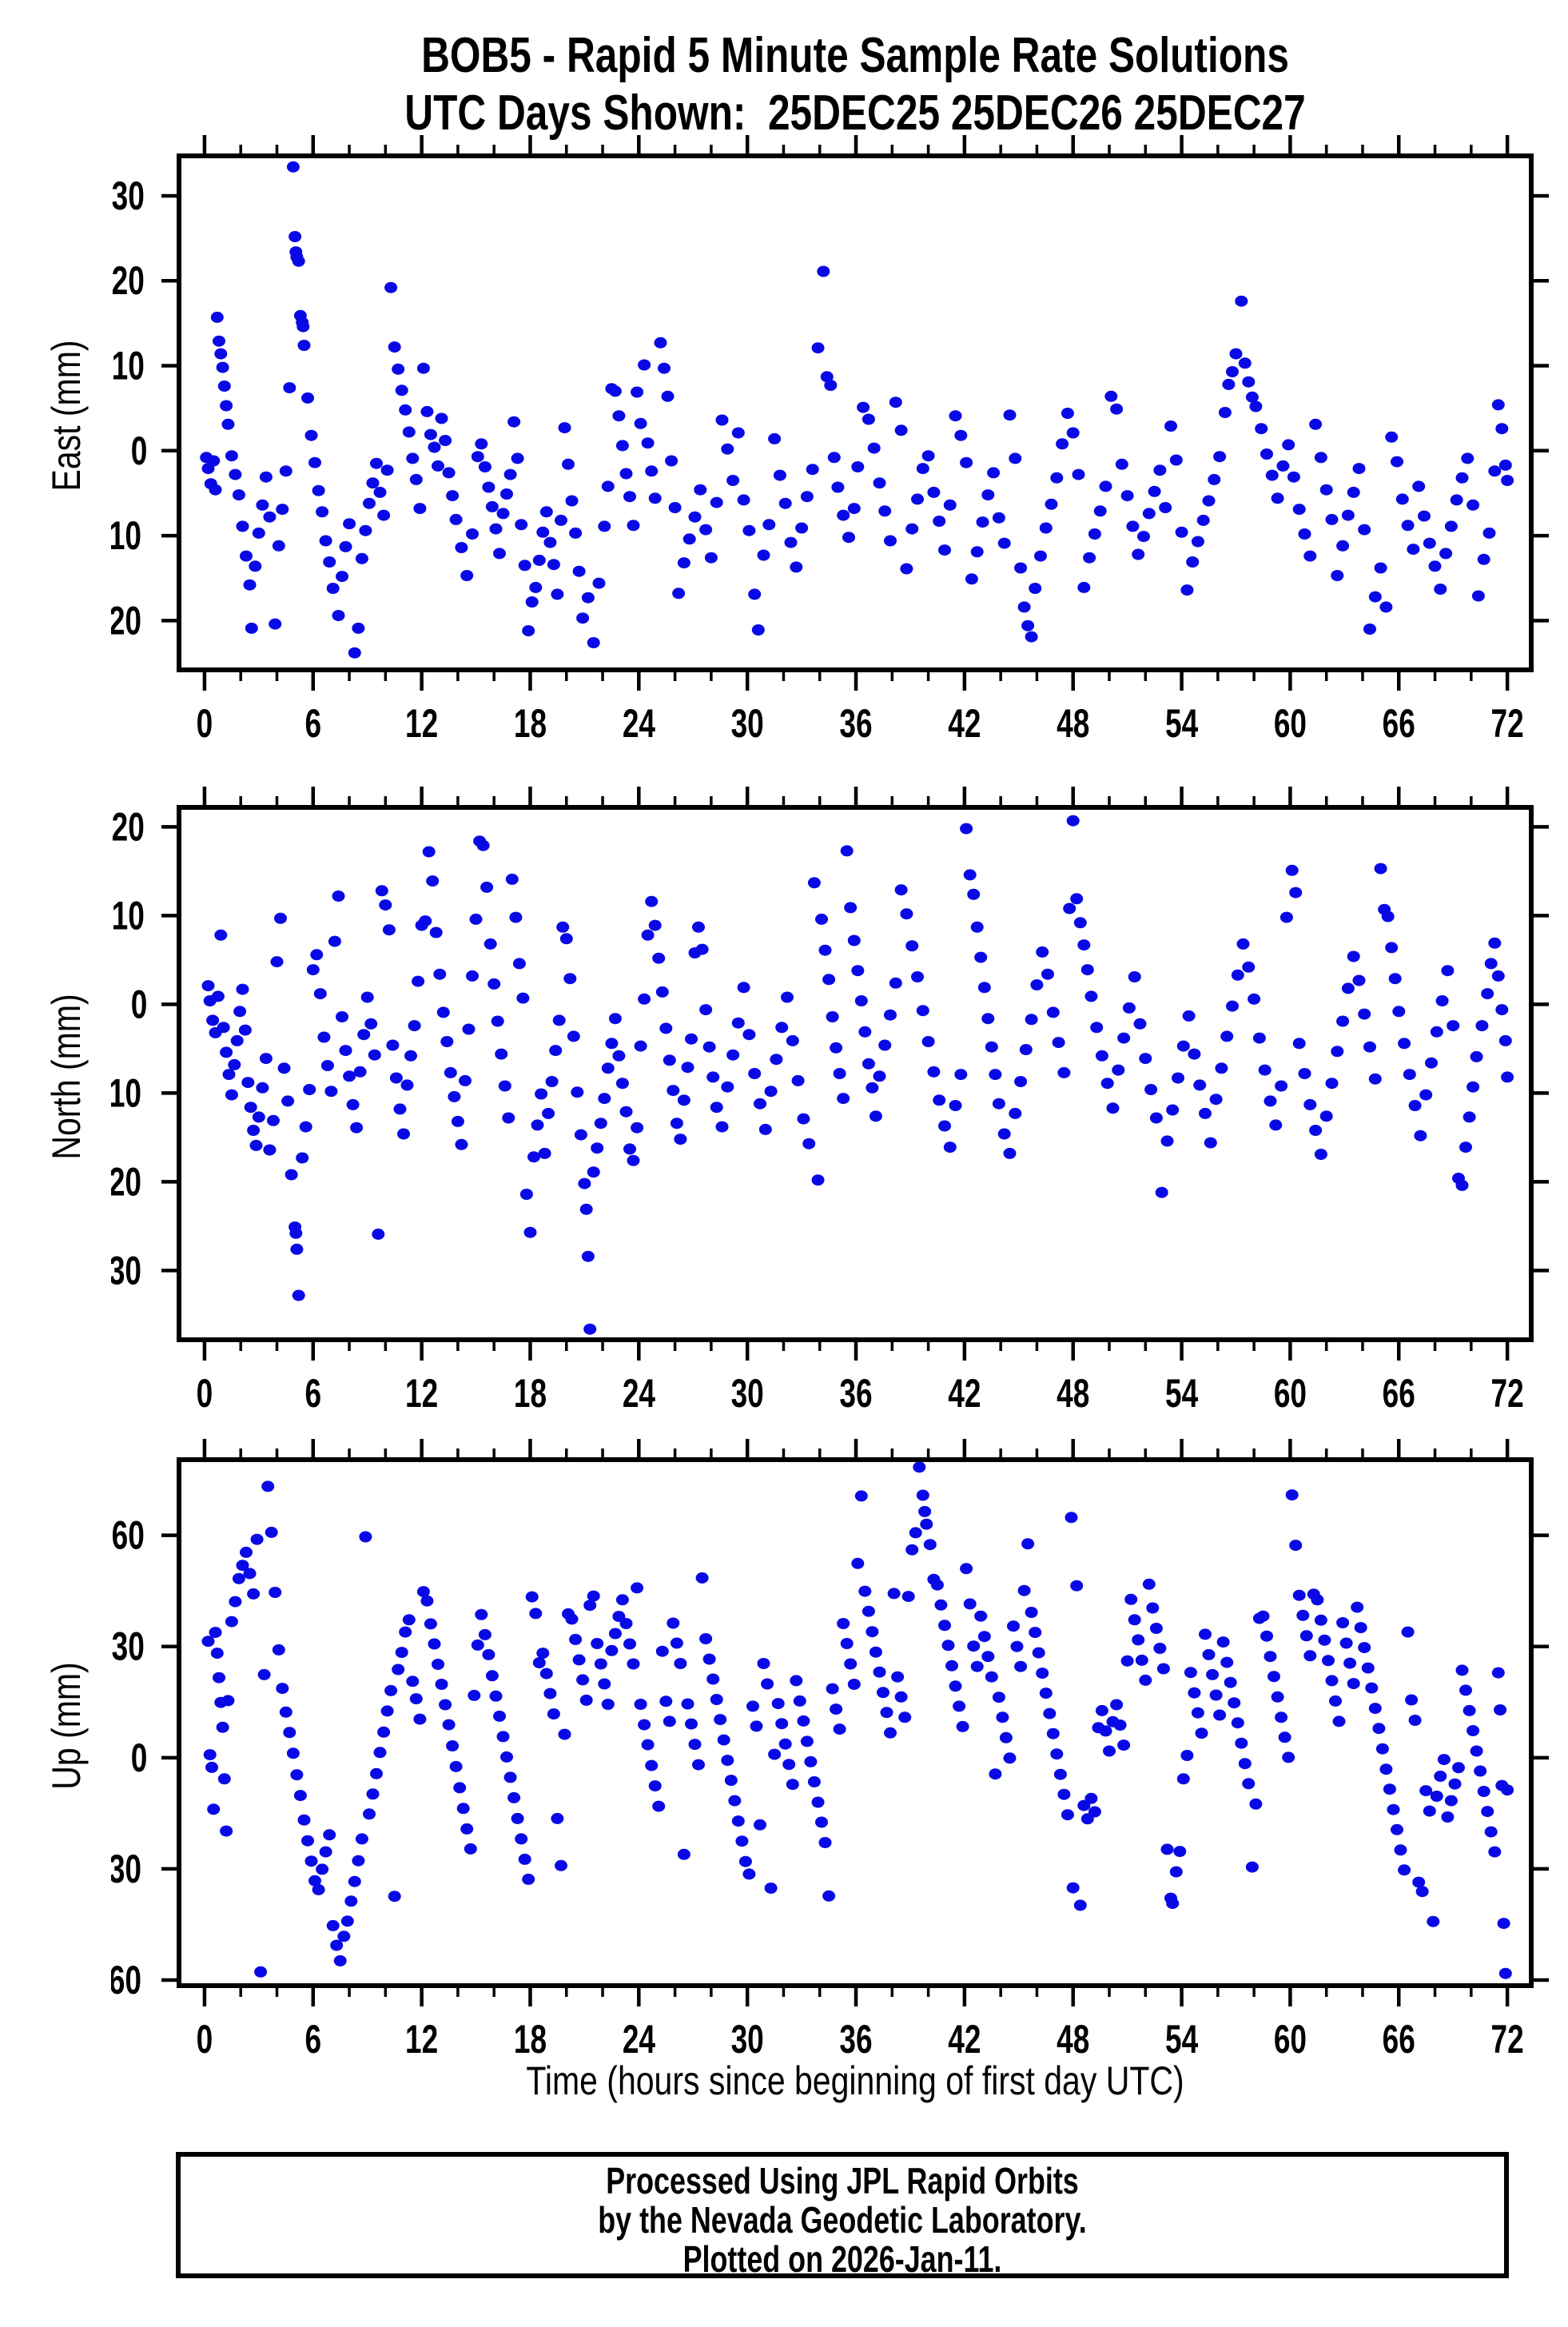  I want to click on up-xtick-label: 18, so click(530, 2036).